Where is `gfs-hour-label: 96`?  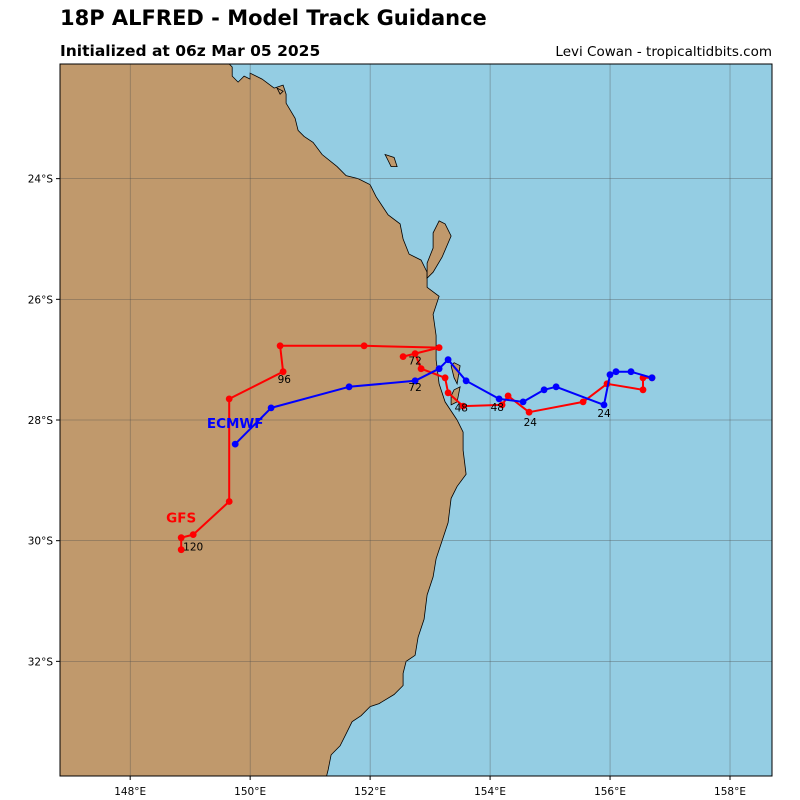
gfs-hour-label: 96 is located at coordinates (285, 380).